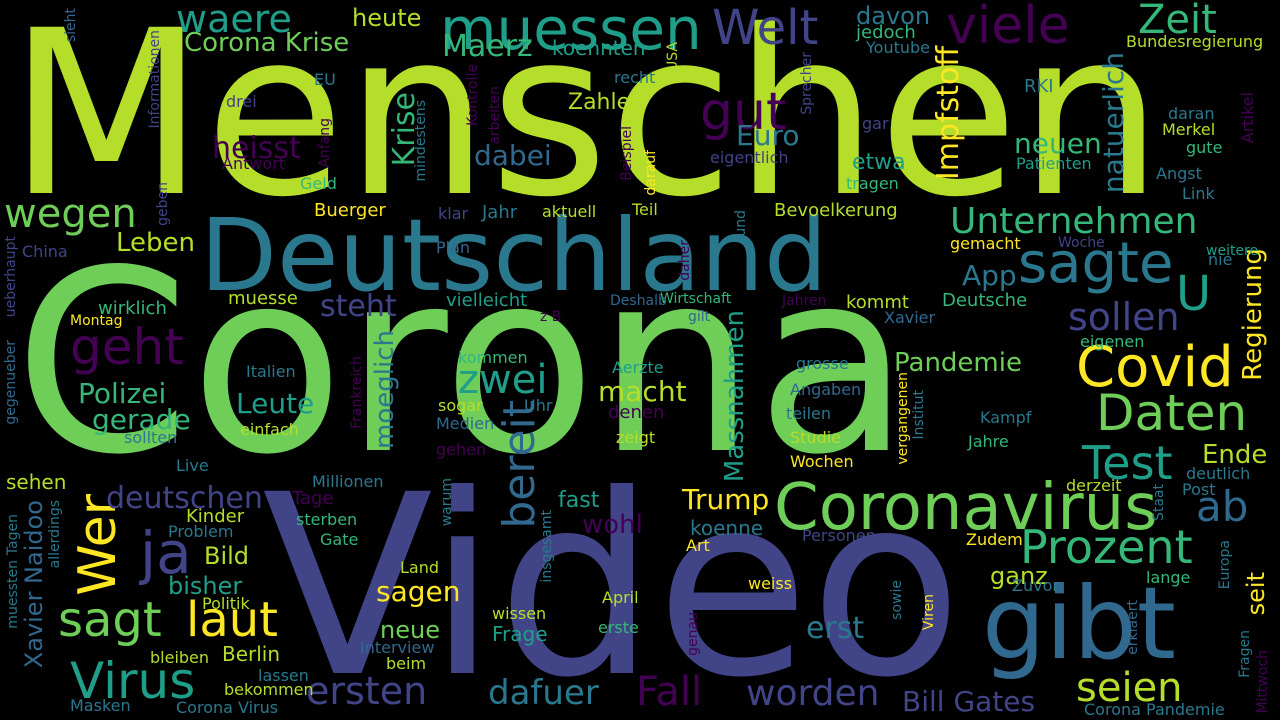 The image size is (1280, 720). What do you see at coordinates (36, 482) in the screenshot?
I see `word-sehen: sehen` at bounding box center [36, 482].